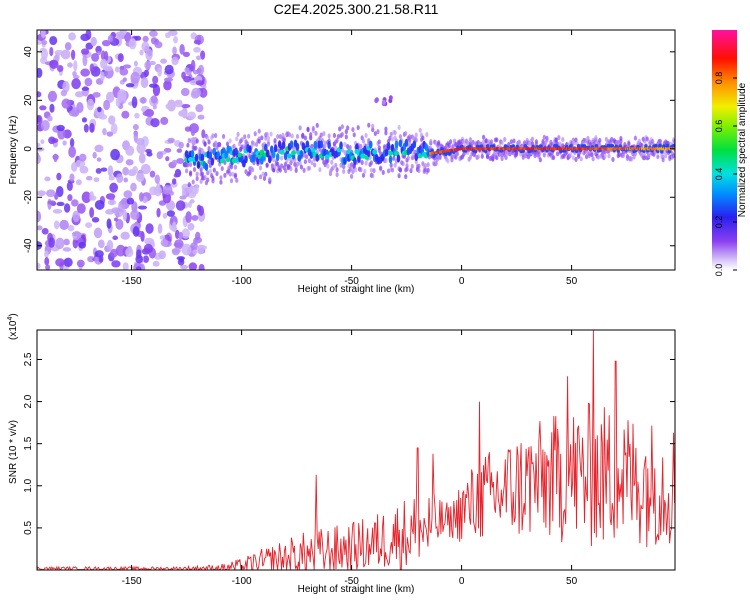  I want to click on figure-title: C2E4.2025.300.21.58.R11, so click(356, 9).